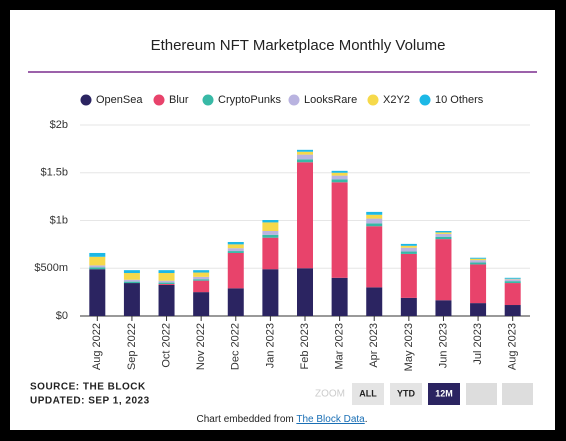 This screenshot has width=566, height=441. What do you see at coordinates (119, 100) in the screenshot?
I see `legend-label: OpenSea` at bounding box center [119, 100].